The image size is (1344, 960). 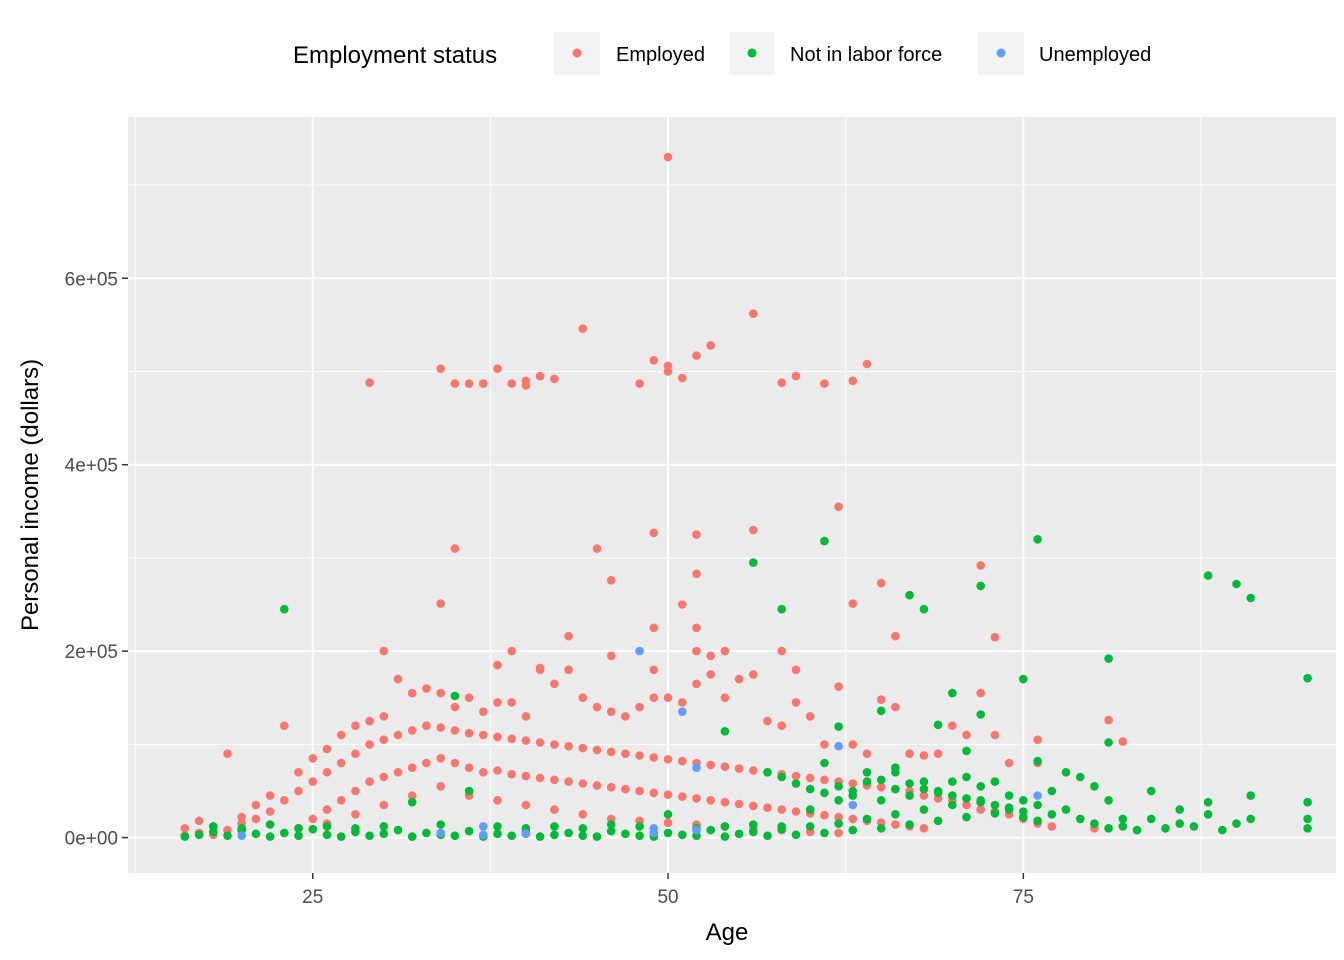 What do you see at coordinates (312, 897) in the screenshot?
I see `x-tick-label: 25` at bounding box center [312, 897].